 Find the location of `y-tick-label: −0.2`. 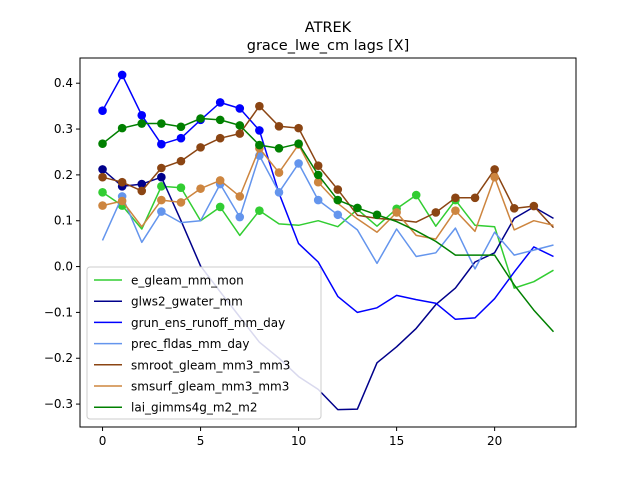

y-tick-label: −0.2 is located at coordinates (58, 358).